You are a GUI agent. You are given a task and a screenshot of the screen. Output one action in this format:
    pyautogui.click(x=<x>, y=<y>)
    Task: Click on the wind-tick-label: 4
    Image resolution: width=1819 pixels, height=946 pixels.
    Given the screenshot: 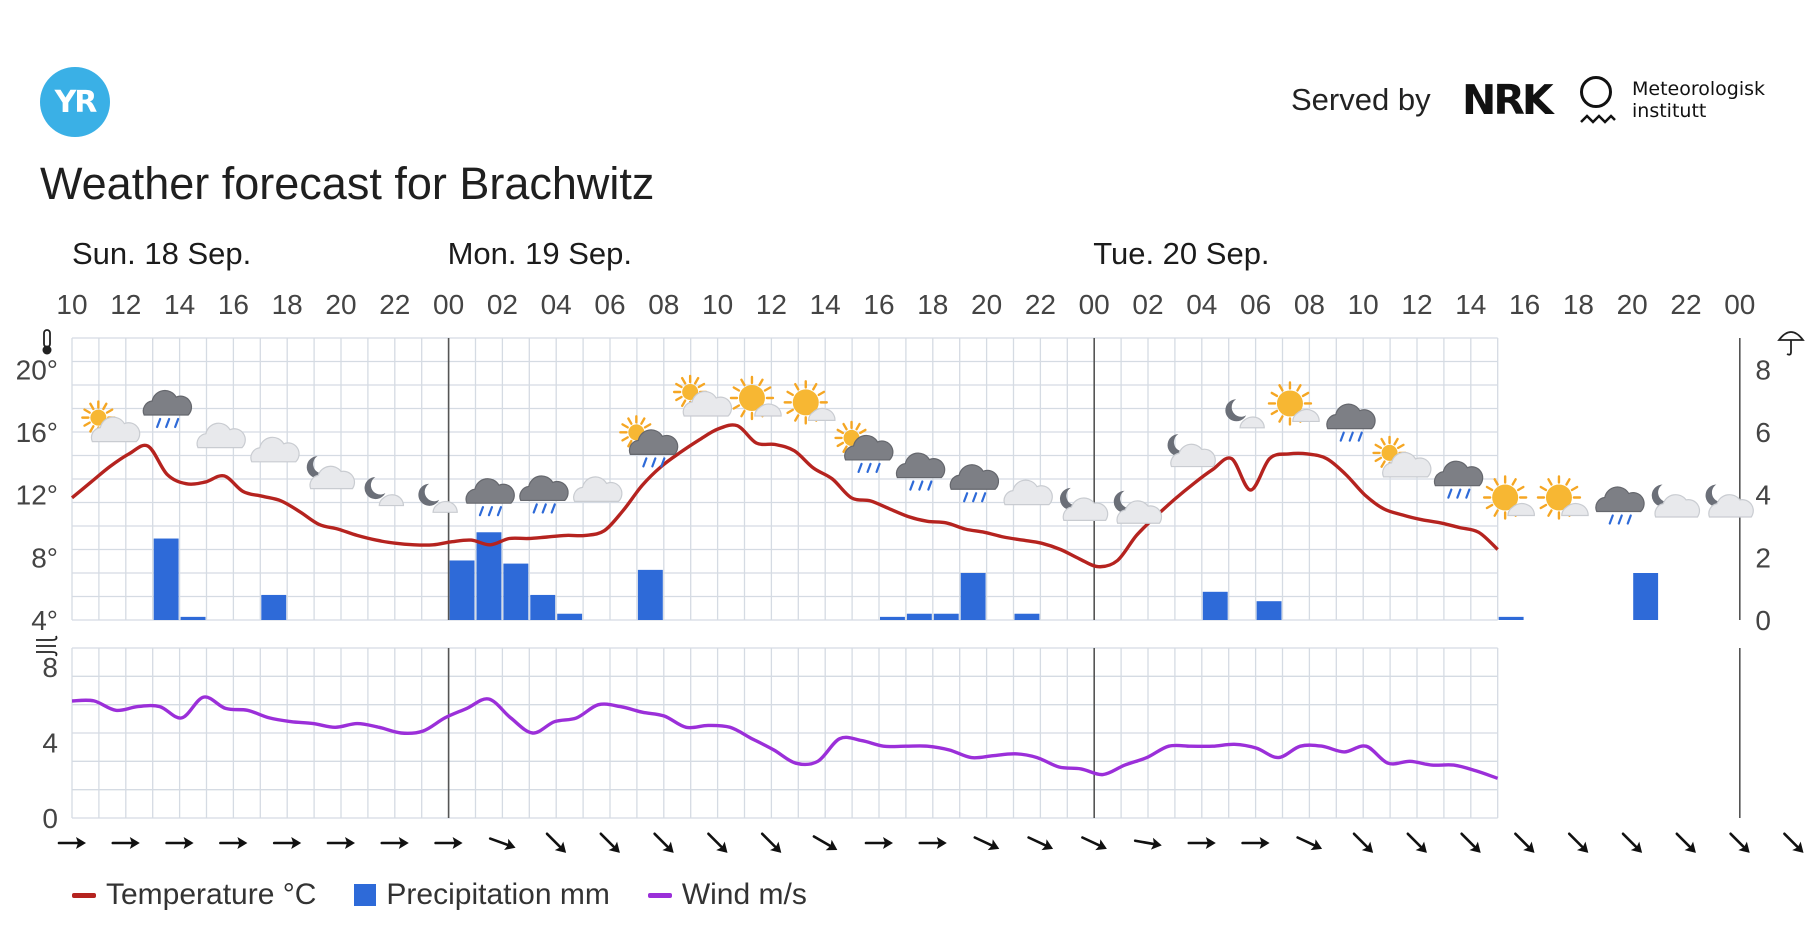 What is the action you would take?
    pyautogui.click(x=50, y=742)
    